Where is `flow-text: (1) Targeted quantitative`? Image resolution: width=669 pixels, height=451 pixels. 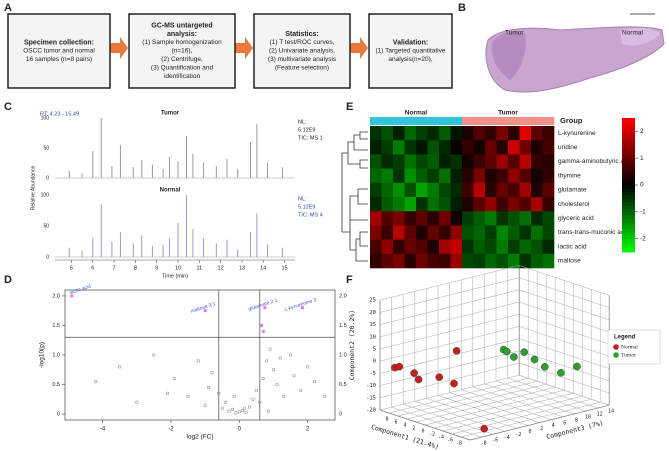
flow-text: (1) Targeted quantitative is located at coordinates (411, 51).